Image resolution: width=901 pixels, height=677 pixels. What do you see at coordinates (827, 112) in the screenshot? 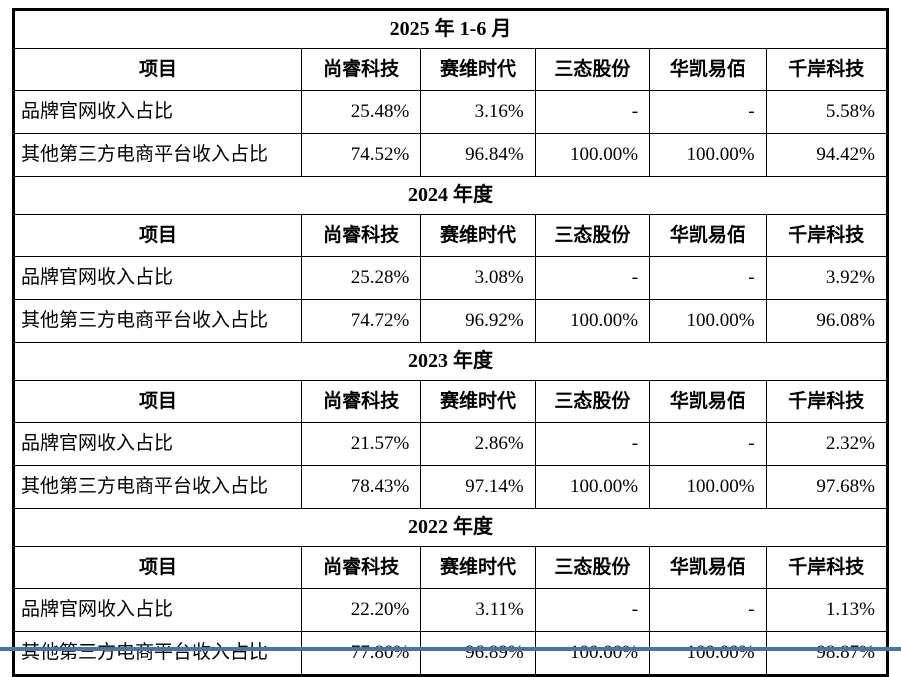
I see `value-cell: 5.58%` at bounding box center [827, 112].